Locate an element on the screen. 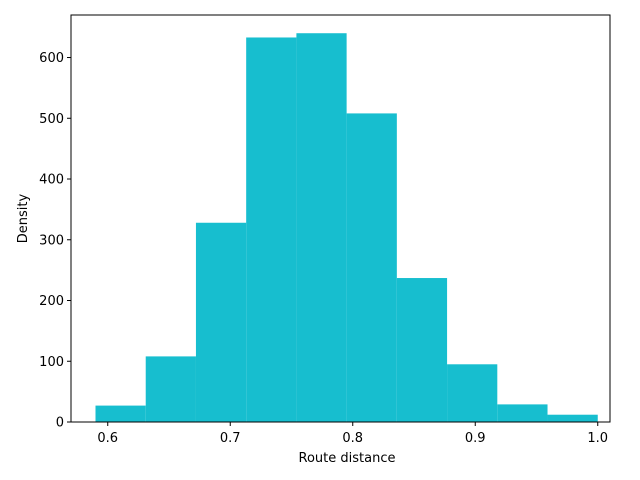 This screenshot has width=640, height=480. x-tick-label-2: 0.7 is located at coordinates (230, 438).